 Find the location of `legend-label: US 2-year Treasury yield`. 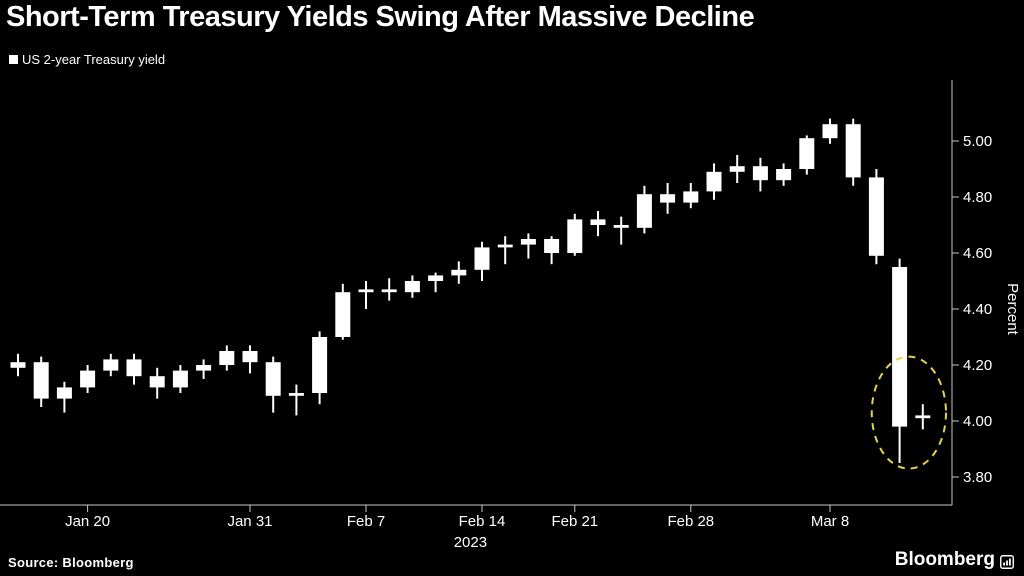

legend-label: US 2-year Treasury yield is located at coordinates (94, 59).